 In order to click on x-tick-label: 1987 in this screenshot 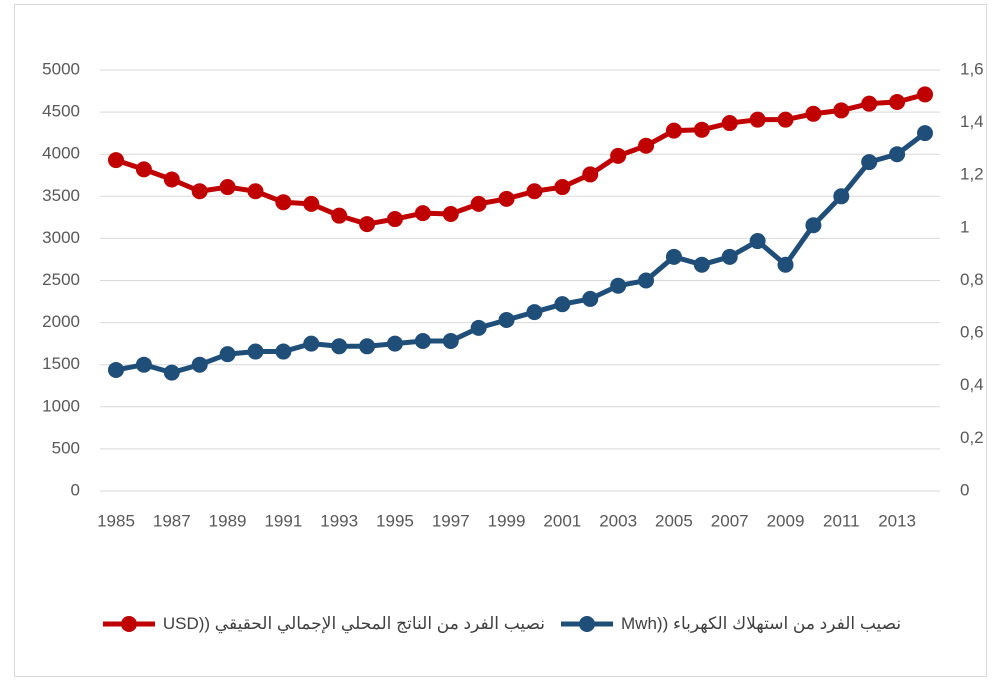, I will do `click(172, 520)`.